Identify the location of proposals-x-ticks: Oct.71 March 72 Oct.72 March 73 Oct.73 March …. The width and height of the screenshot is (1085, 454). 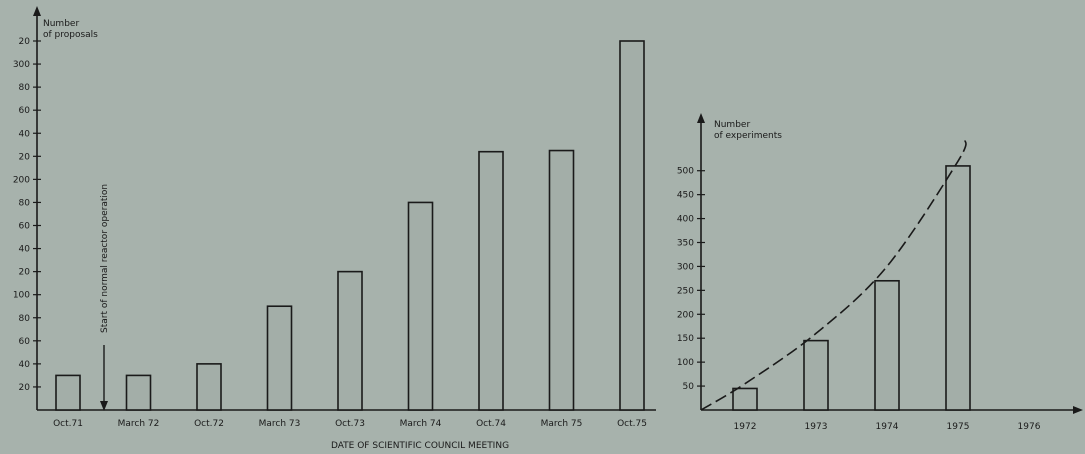
(350, 424).